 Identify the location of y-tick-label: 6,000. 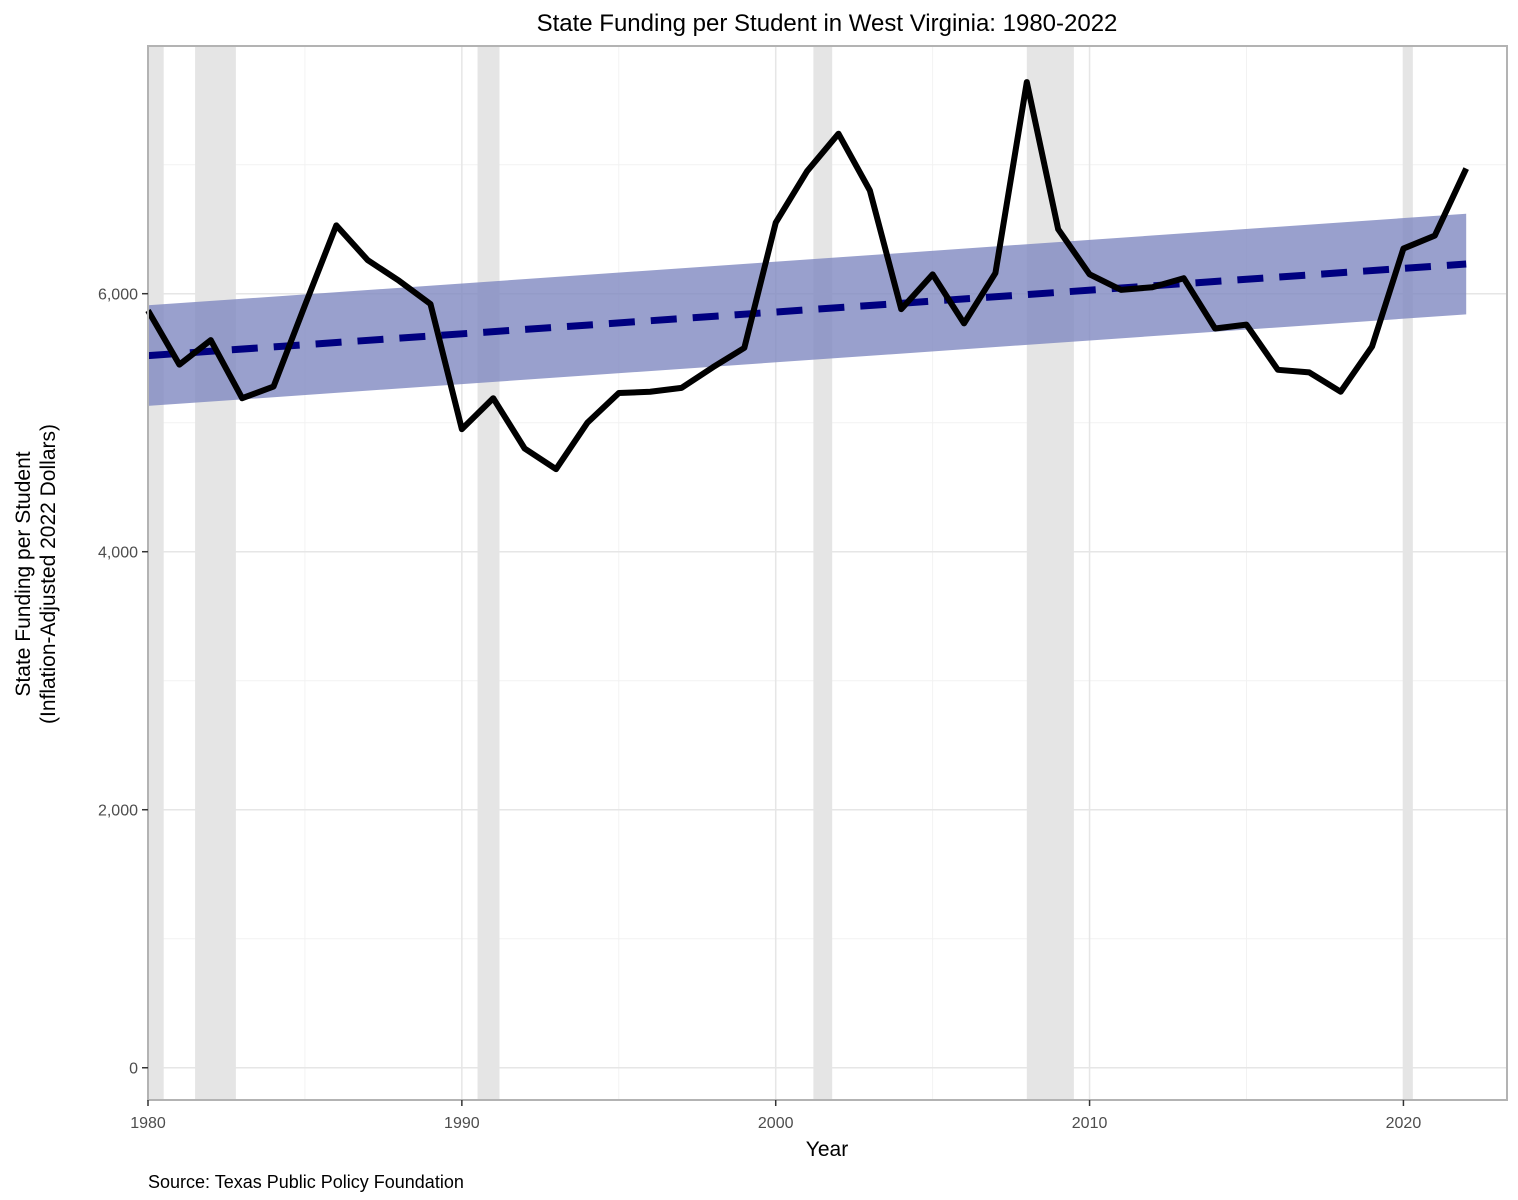
(118, 295).